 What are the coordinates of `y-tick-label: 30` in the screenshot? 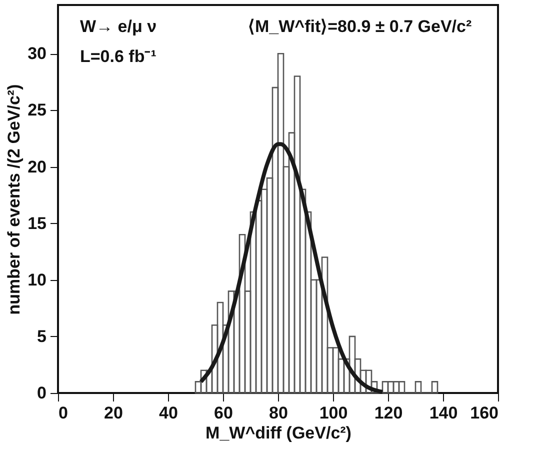 It's located at (37, 54).